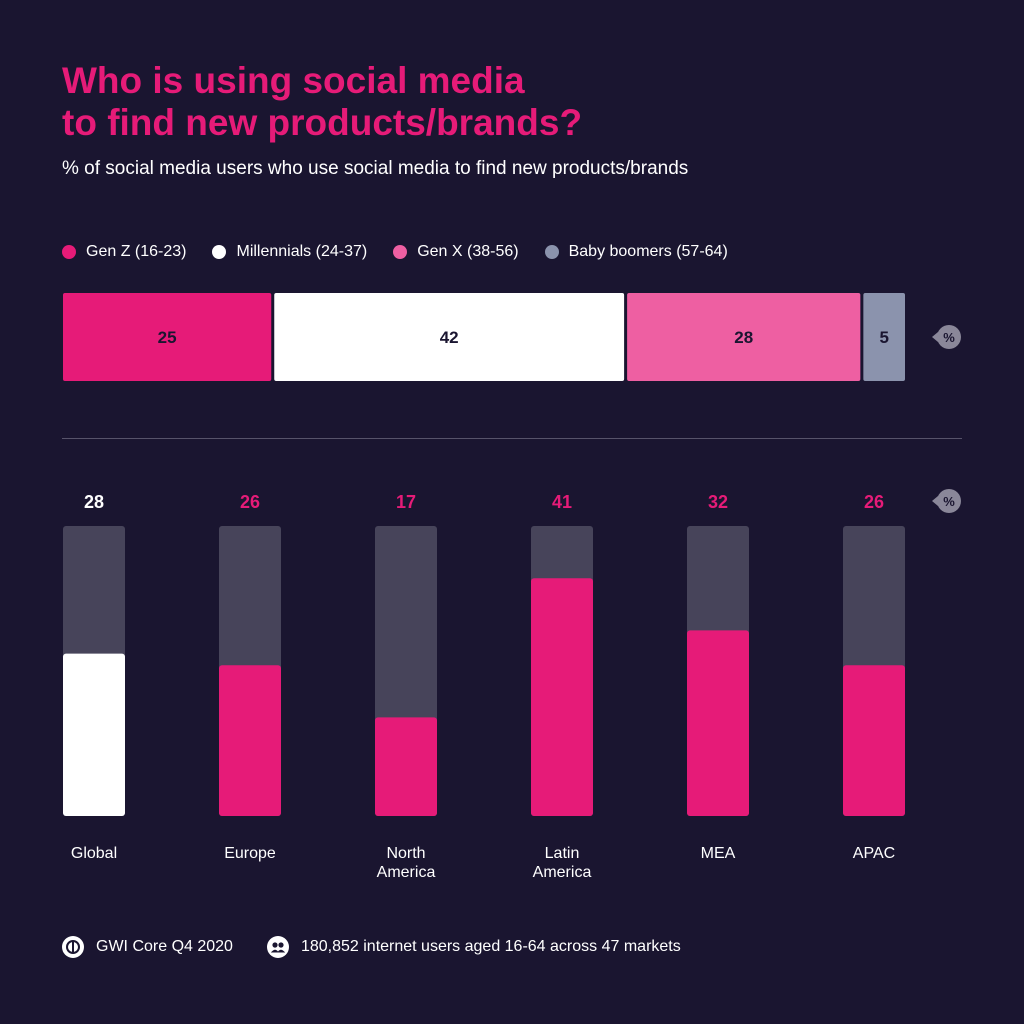  I want to click on title-line-2: to find new products/brands?, so click(322, 122).